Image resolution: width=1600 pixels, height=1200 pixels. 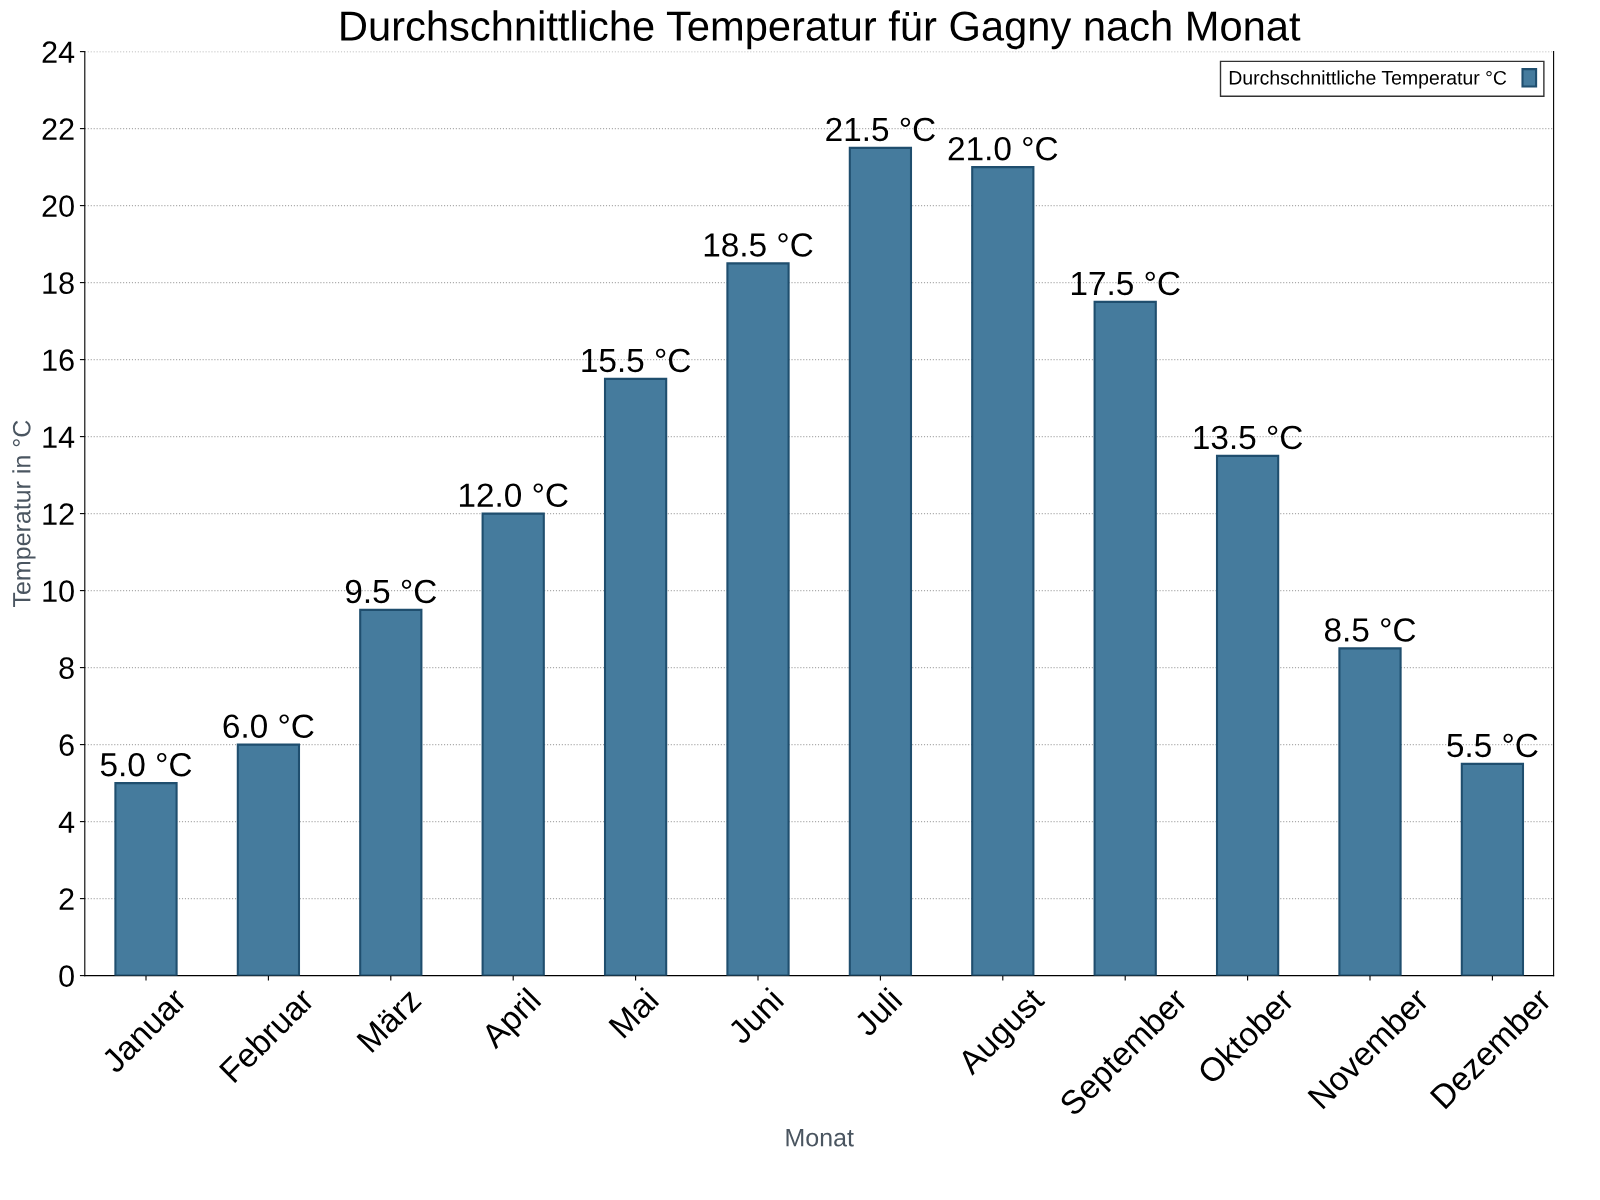 What do you see at coordinates (880, 129) in the screenshot?
I see `data-label: 21.5 °C` at bounding box center [880, 129].